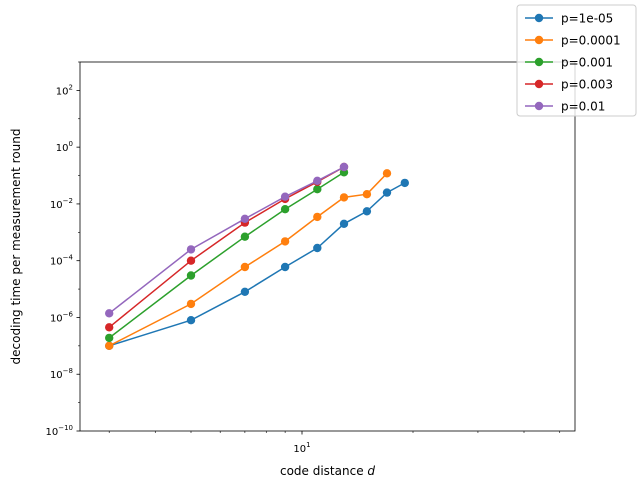 This screenshot has width=641, height=494. Describe the element at coordinates (587, 63) in the screenshot. I see `legend-label: p=0.001` at that location.